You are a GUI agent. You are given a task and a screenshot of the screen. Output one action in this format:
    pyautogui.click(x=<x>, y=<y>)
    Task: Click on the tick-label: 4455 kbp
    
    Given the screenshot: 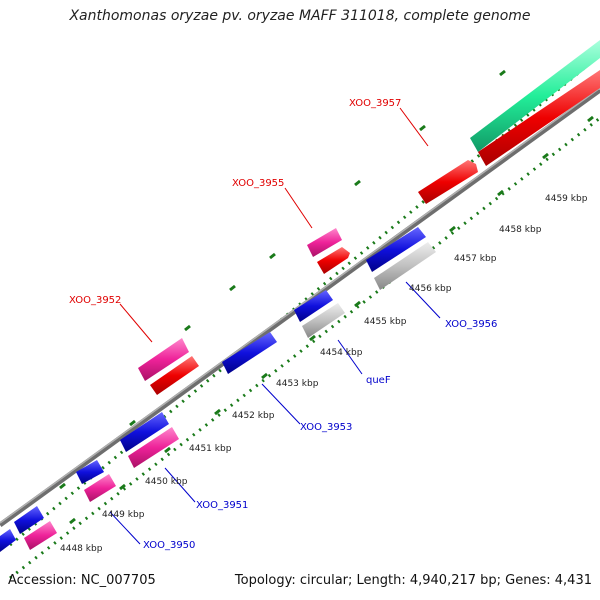 What is the action you would take?
    pyautogui.click(x=385, y=322)
    